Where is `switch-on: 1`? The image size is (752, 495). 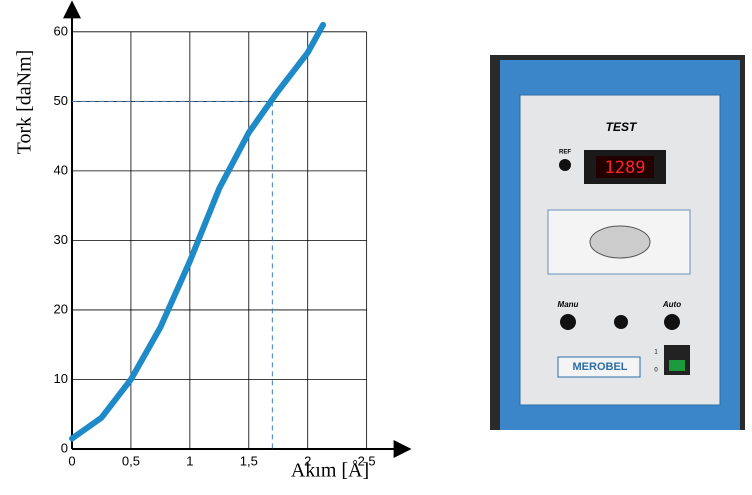
switch-on: 1 is located at coordinates (656, 353).